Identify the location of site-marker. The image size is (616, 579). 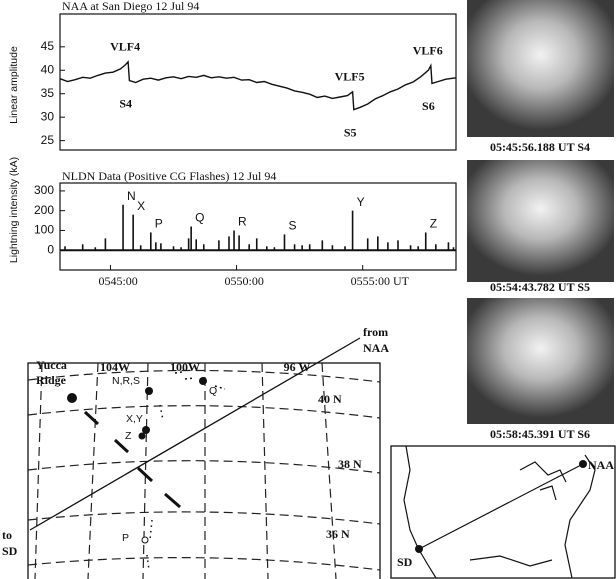
(72, 398).